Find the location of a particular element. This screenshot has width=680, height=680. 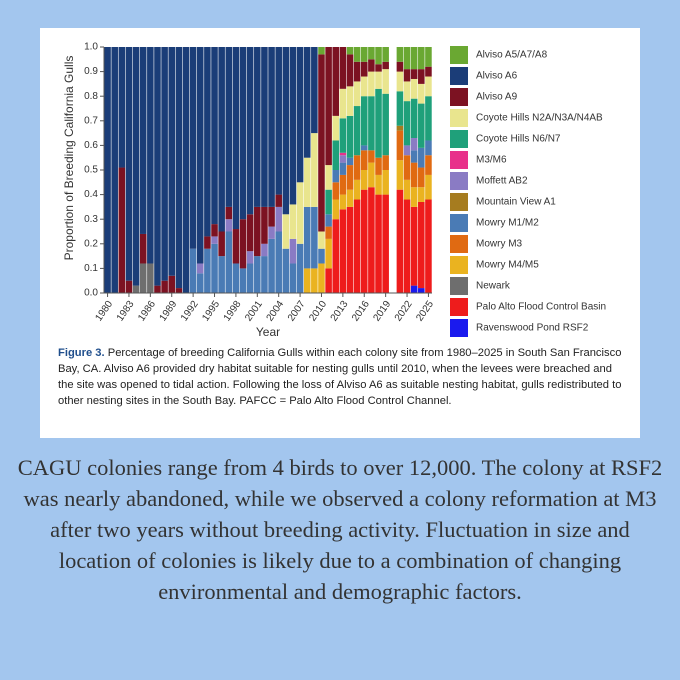

x-tick-label: 1986 is located at coordinates (147, 311).